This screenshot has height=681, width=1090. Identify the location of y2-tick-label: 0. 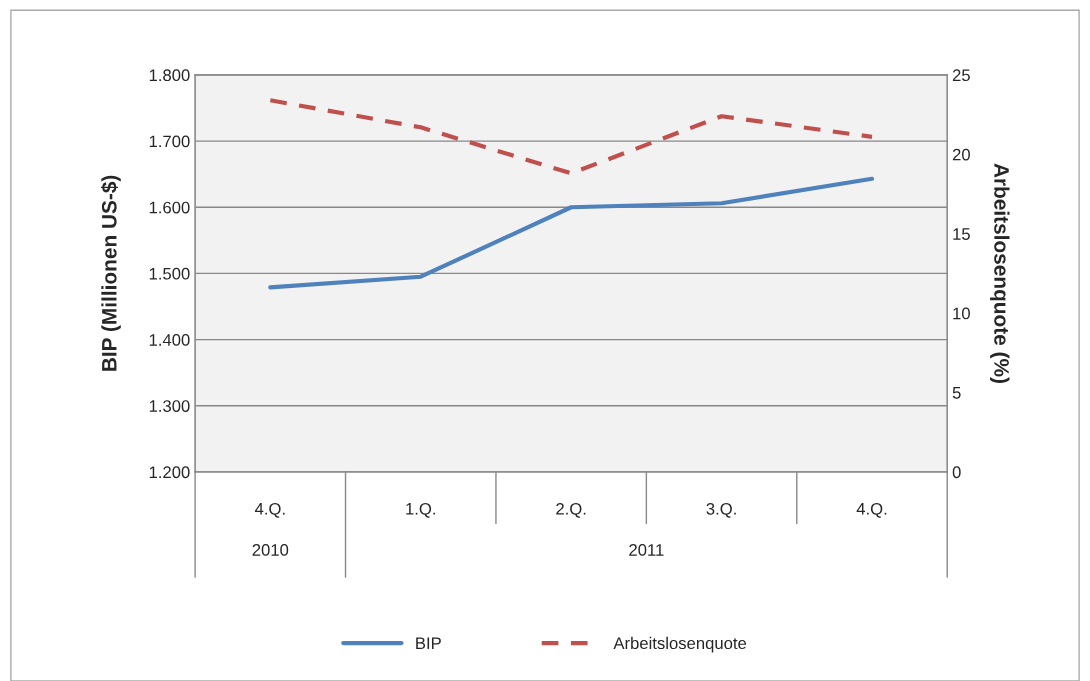
(956, 472).